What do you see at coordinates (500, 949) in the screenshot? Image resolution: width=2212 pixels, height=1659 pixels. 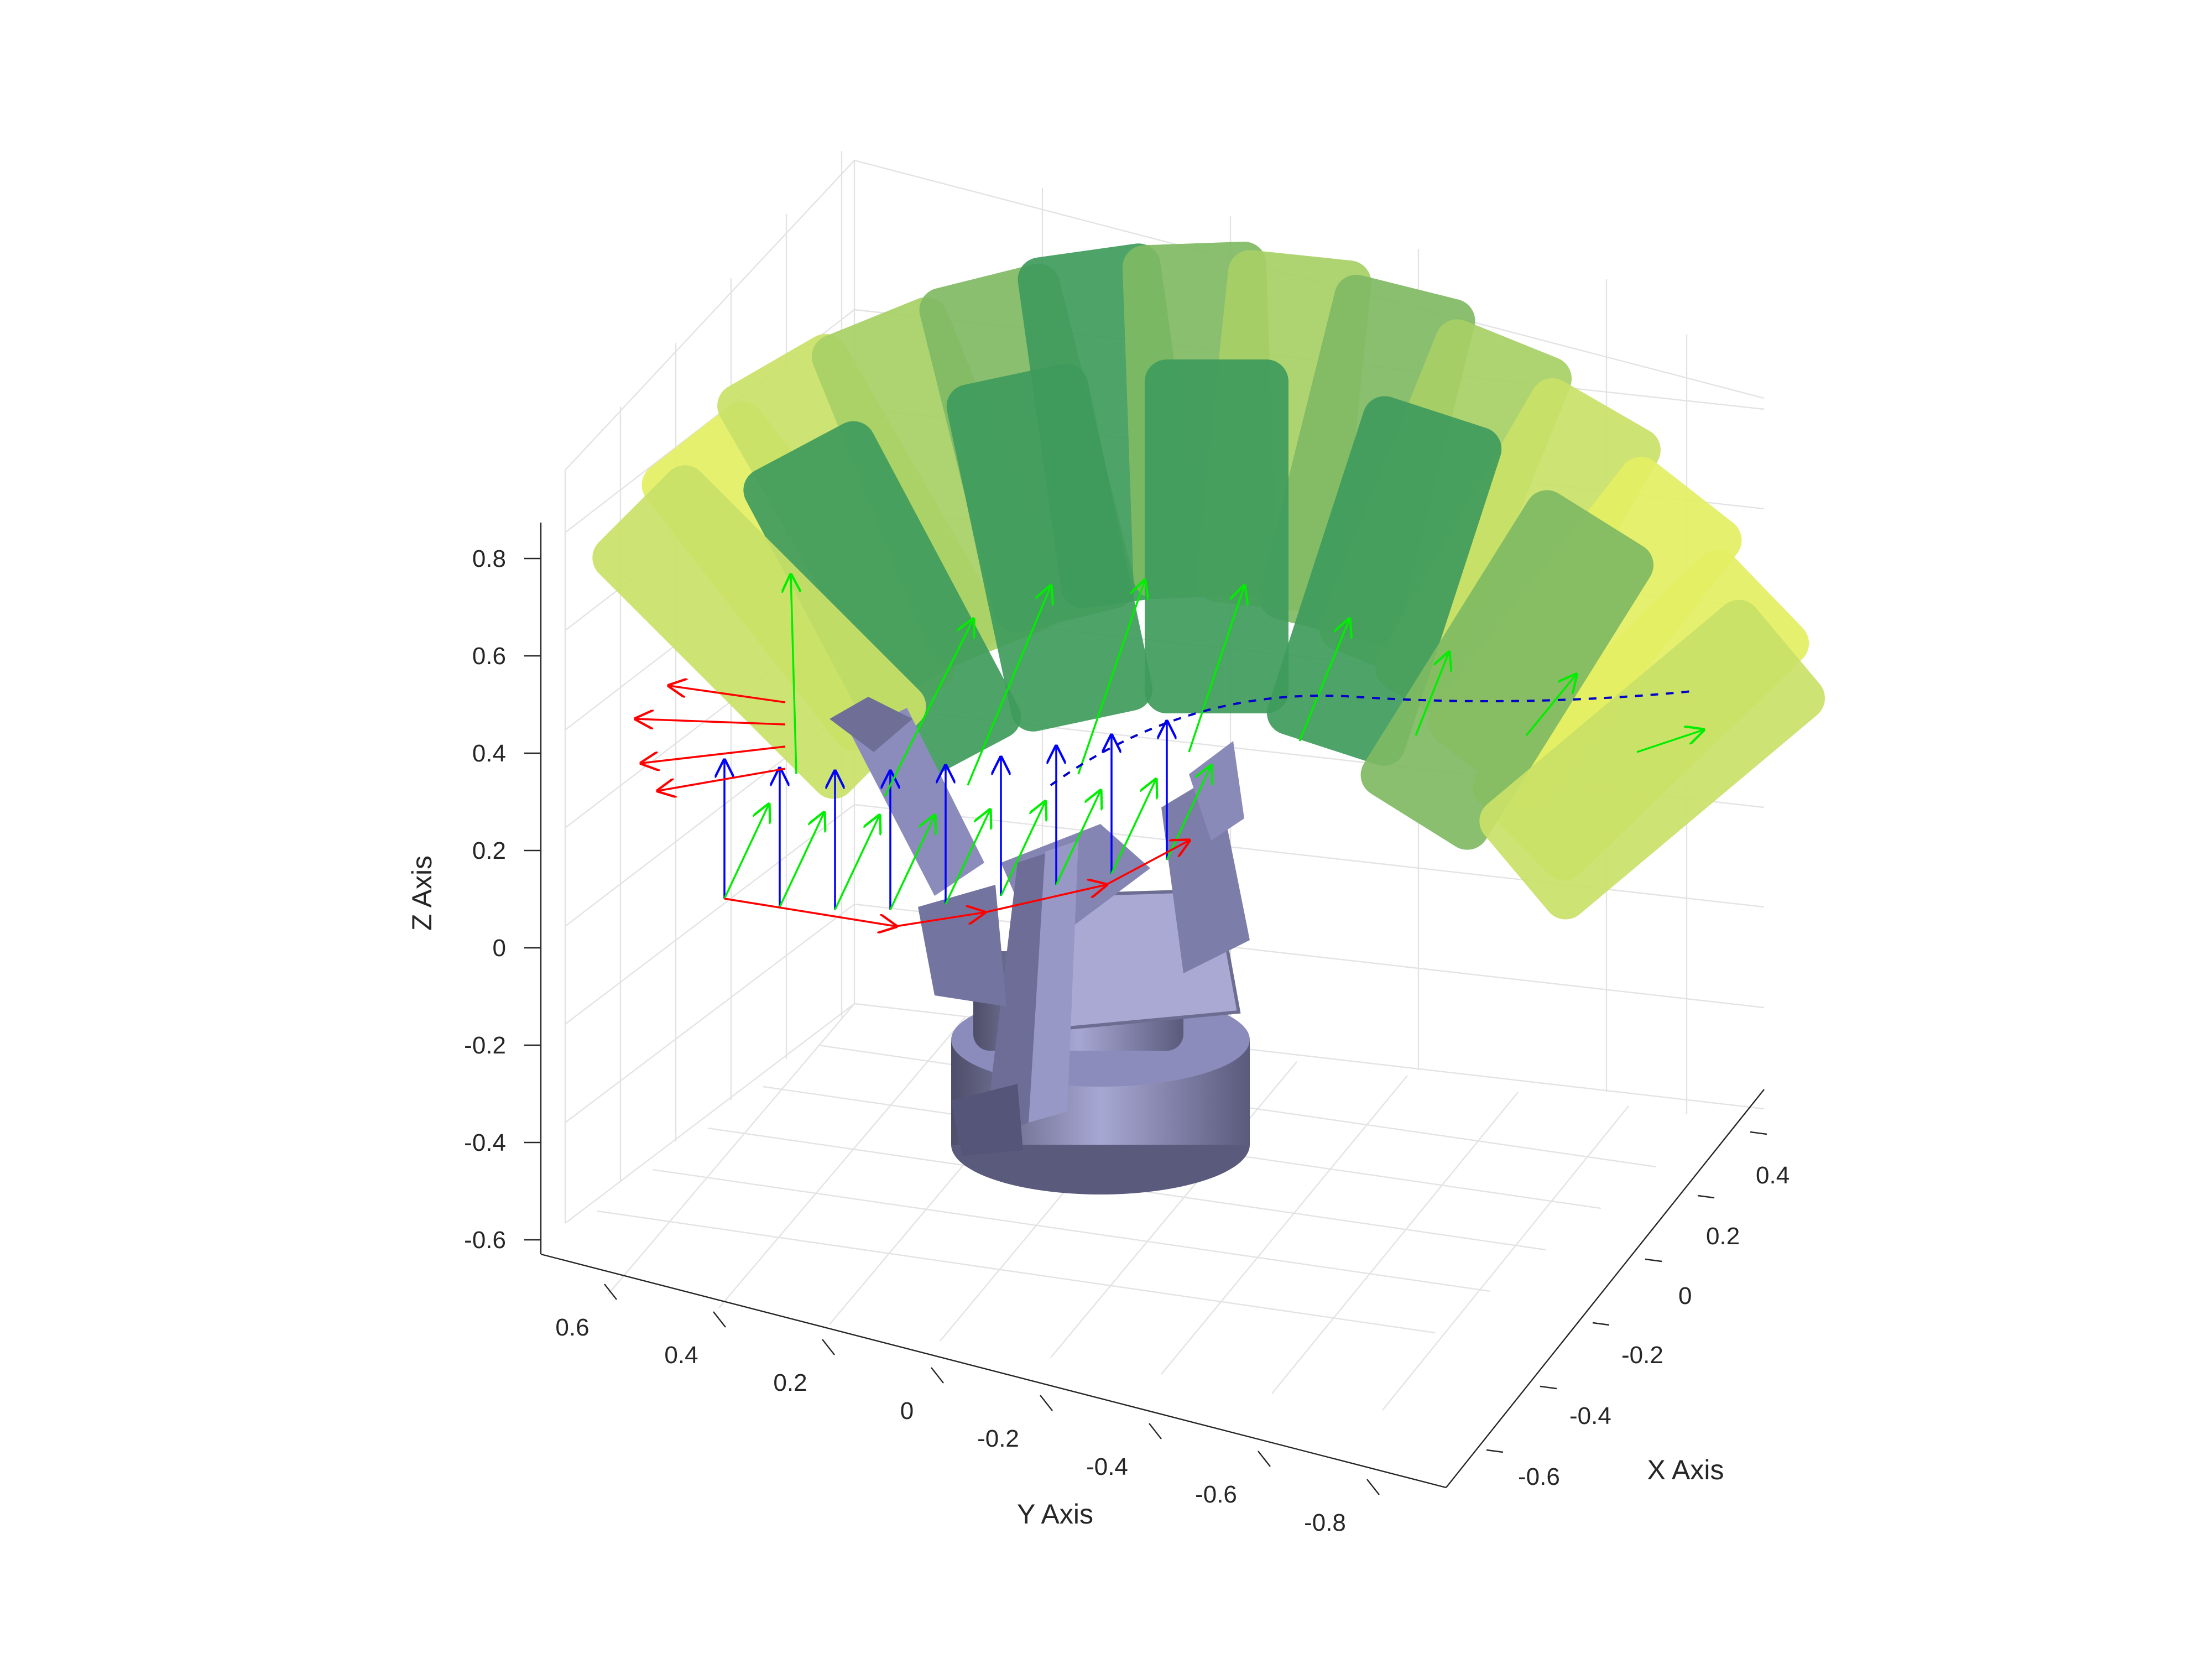 I see `z-tick-label: 0` at bounding box center [500, 949].